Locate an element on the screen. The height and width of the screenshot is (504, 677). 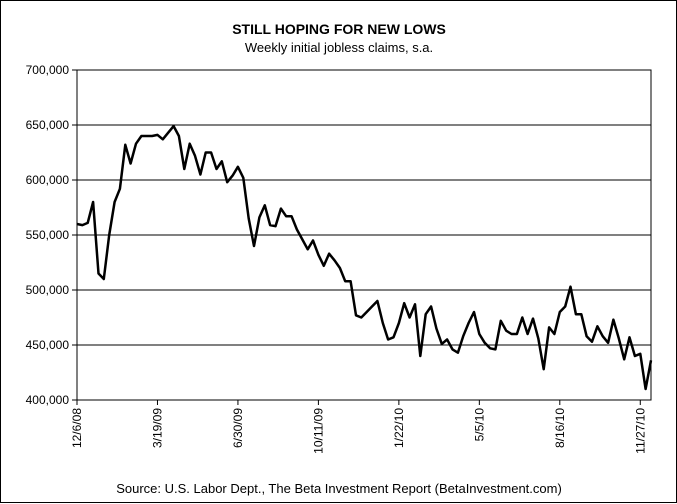
x-tick-label: 8/16/10 is located at coordinates (560, 428).